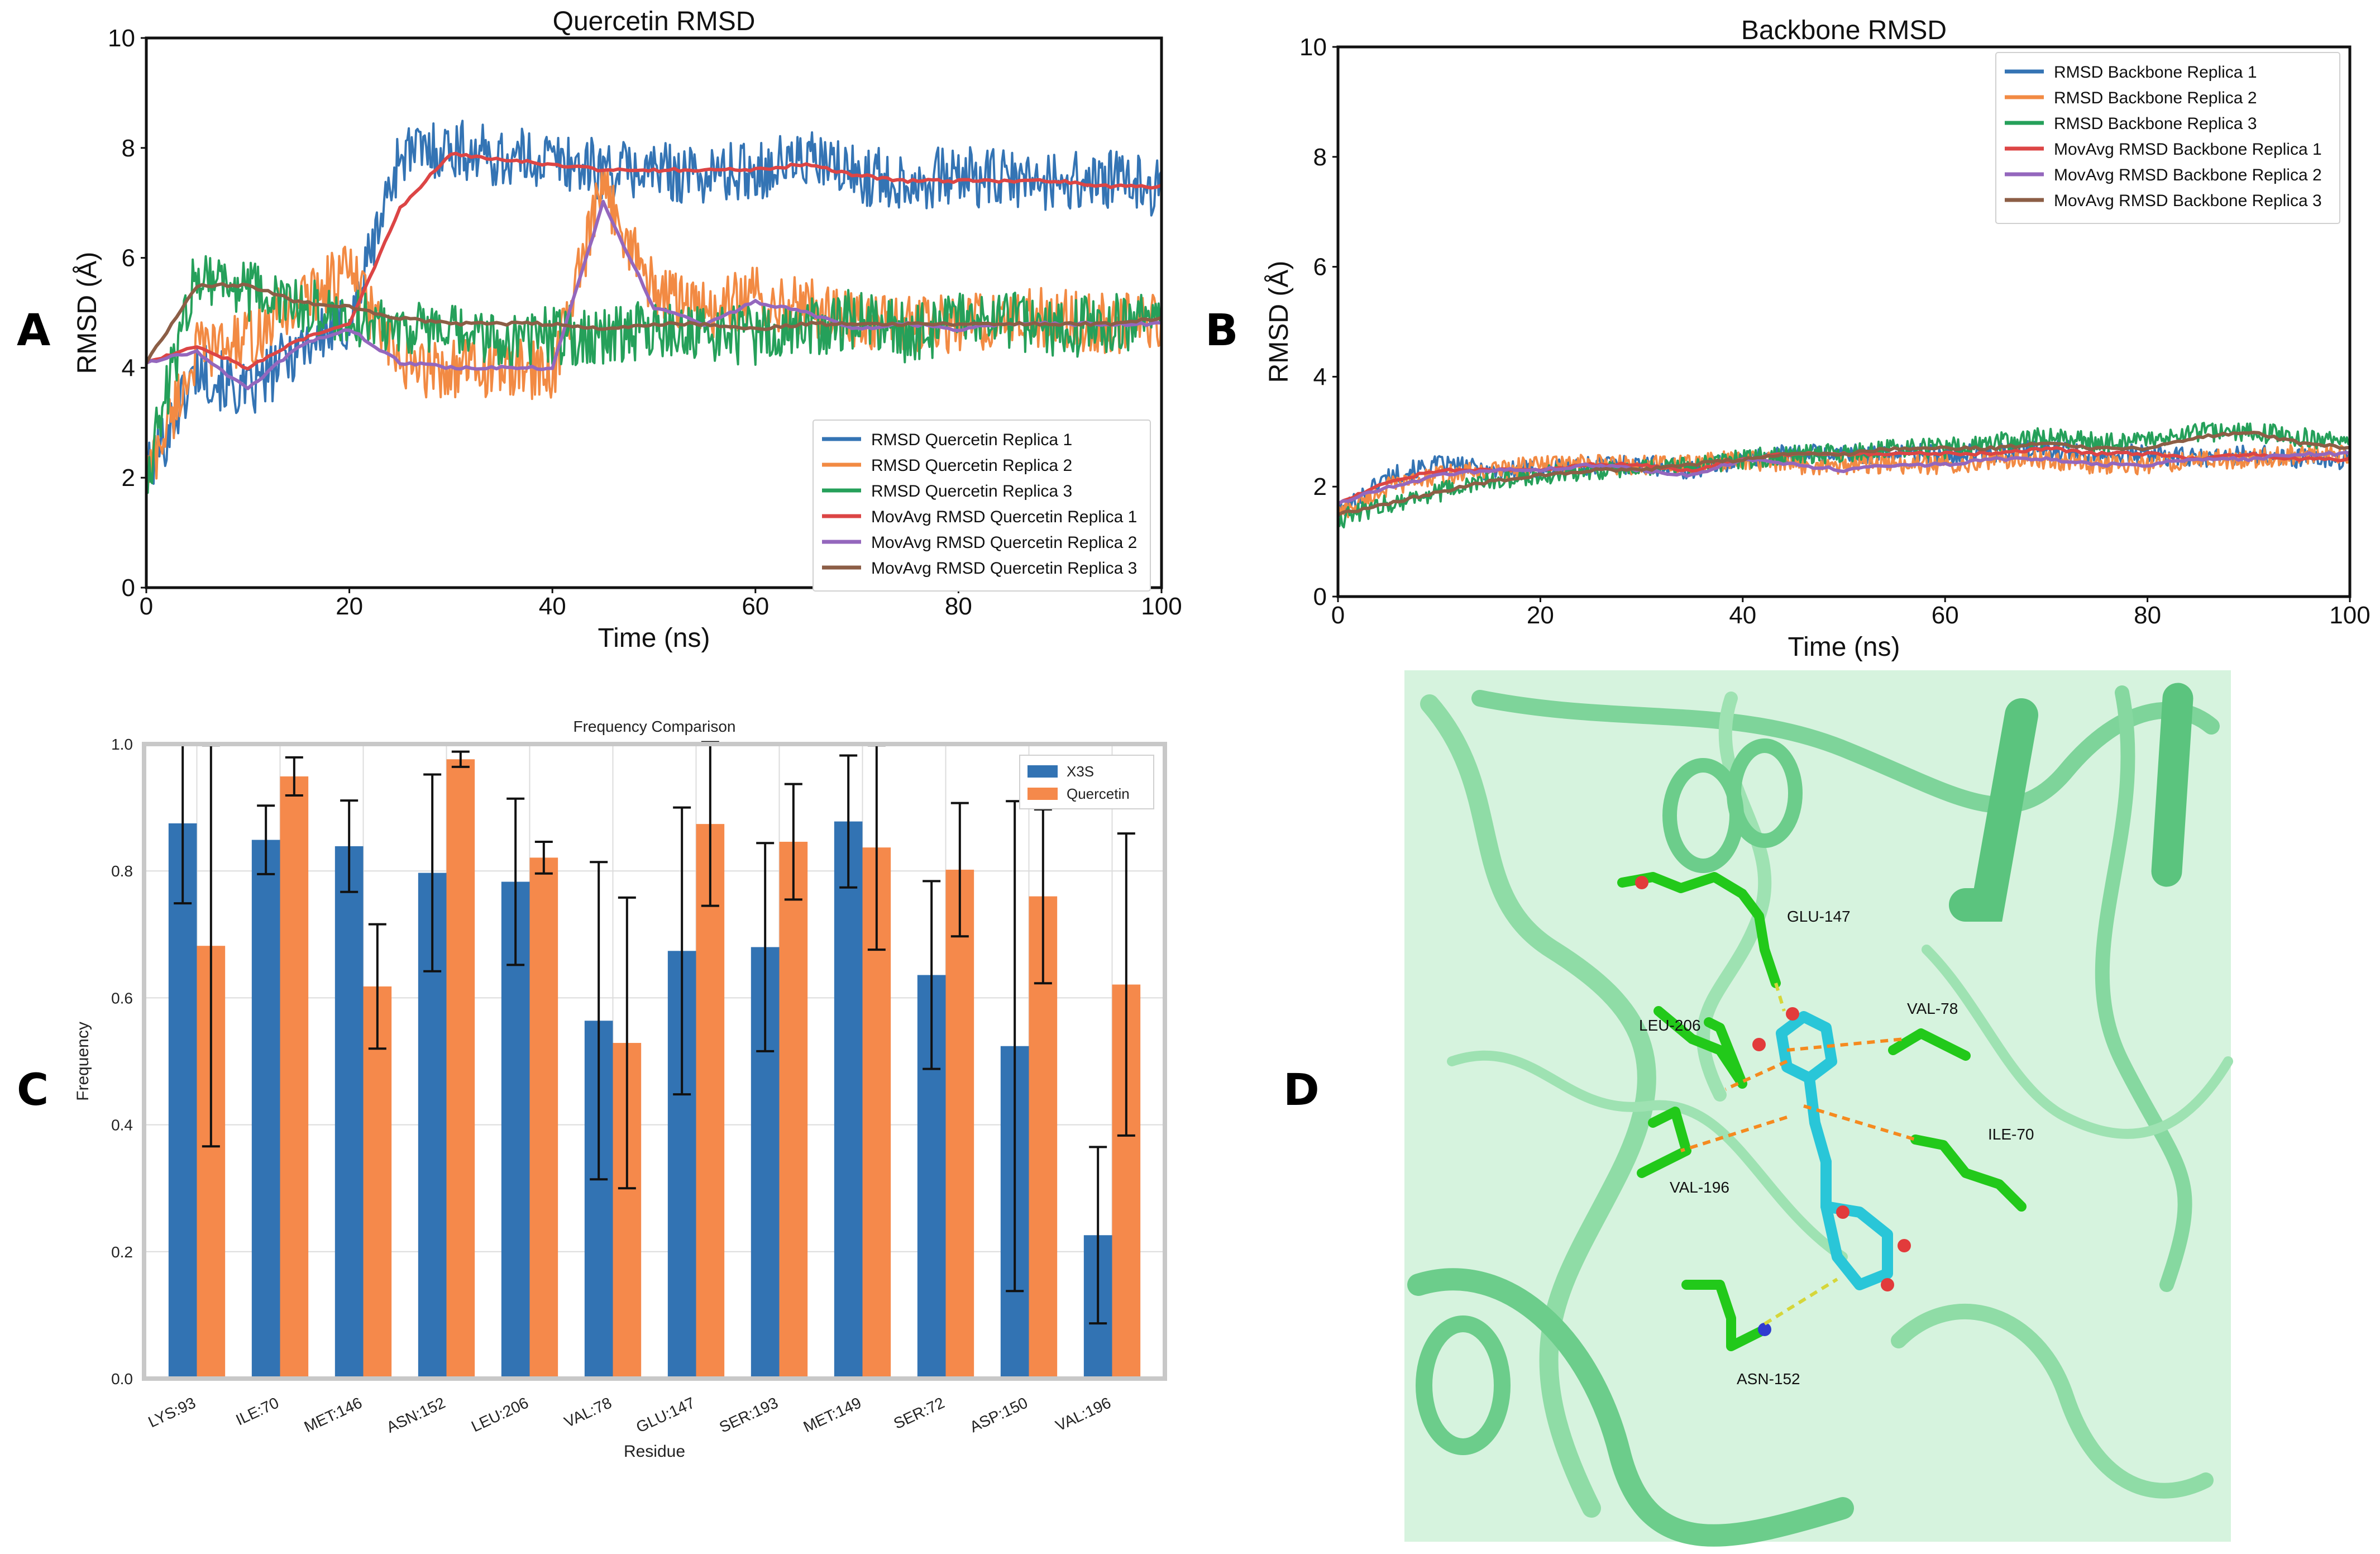  Describe the element at coordinates (1098, 794) in the screenshot. I see `legend-label-c-quercetin: Quercetin` at that location.